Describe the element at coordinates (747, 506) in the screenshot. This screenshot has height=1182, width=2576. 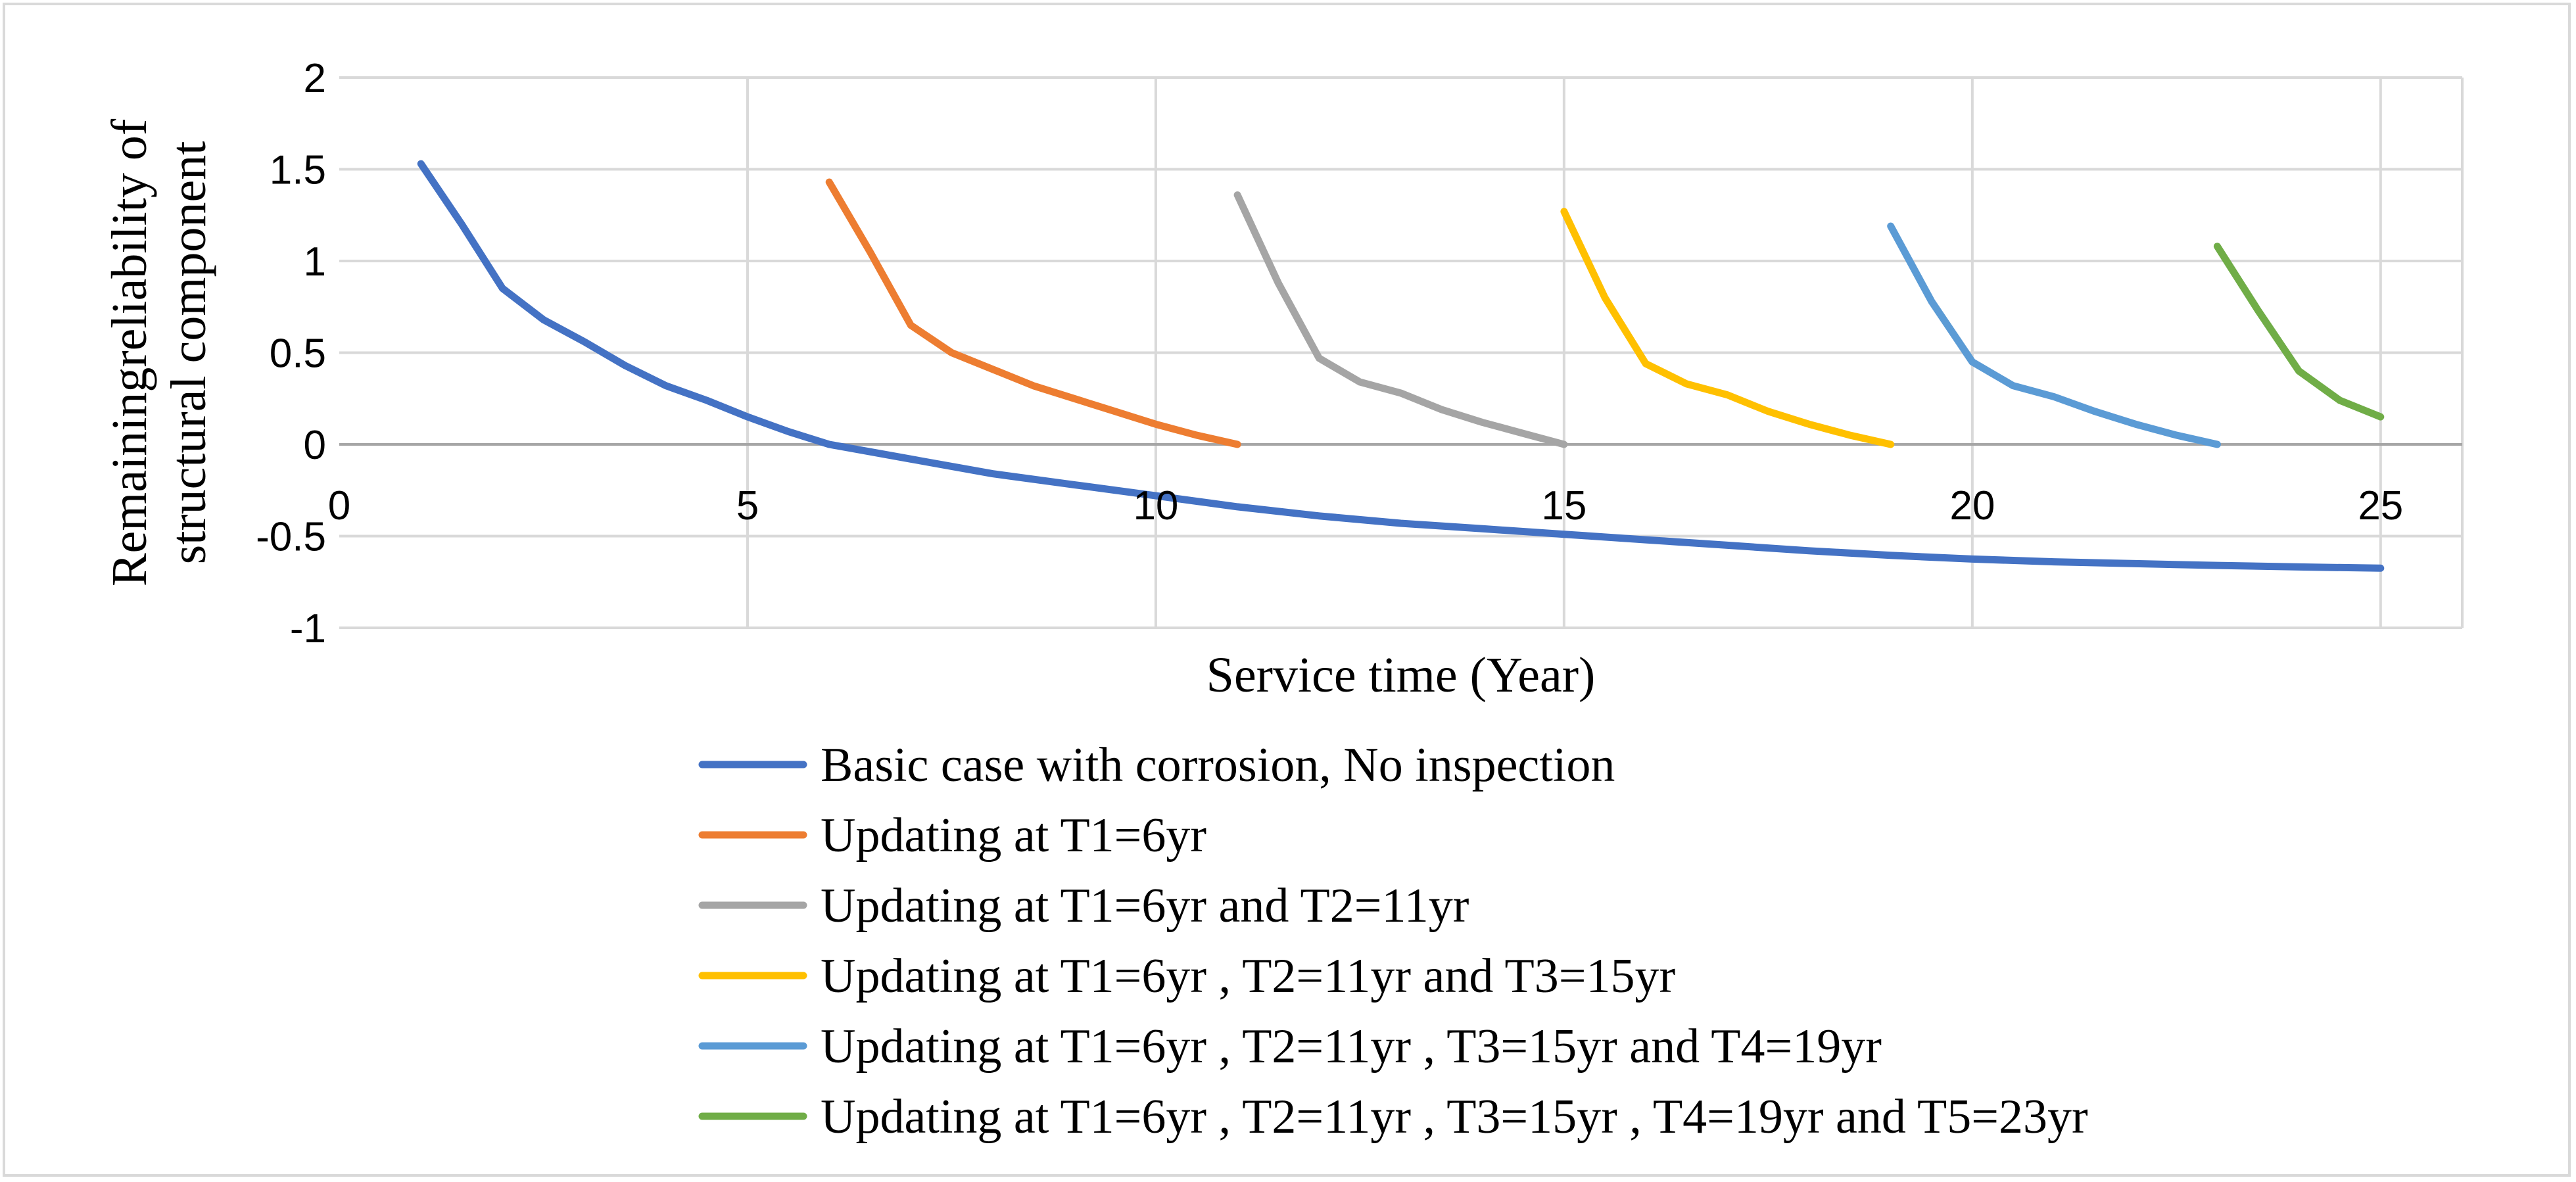
I see `x-tick-label: 5` at that location.